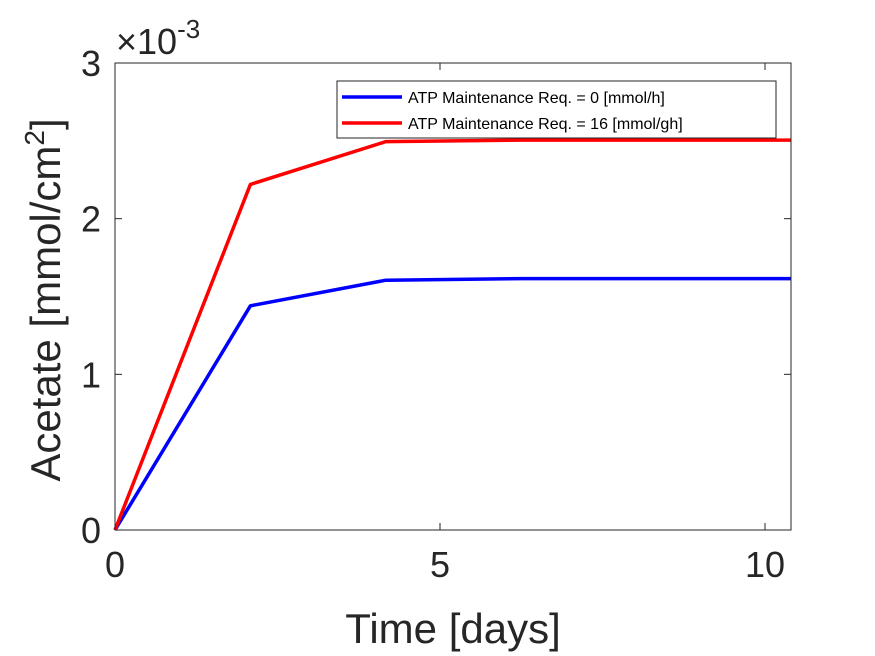  I want to click on y-exponent-label: ×10⁻³, so click(158, 38).